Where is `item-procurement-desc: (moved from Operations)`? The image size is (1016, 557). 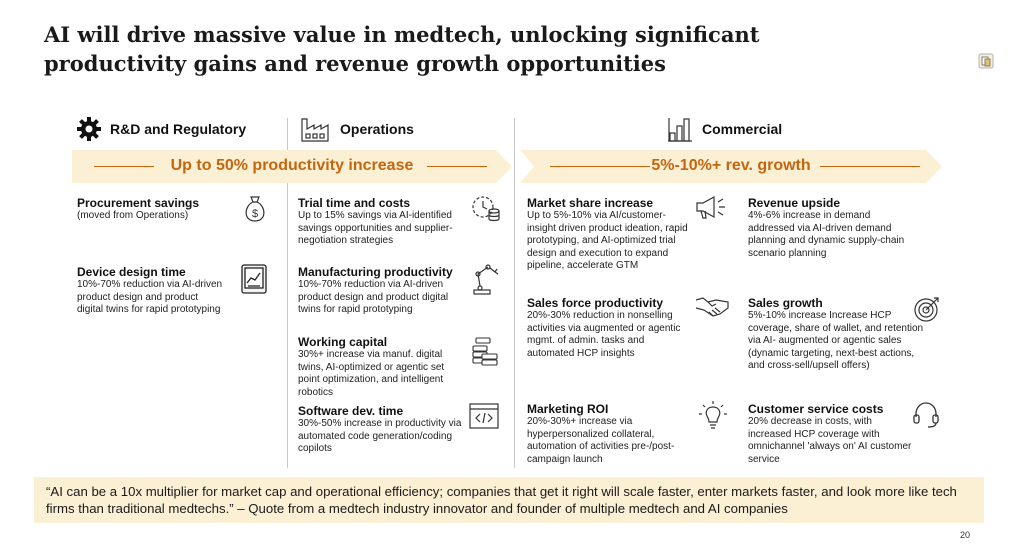
item-procurement-desc: (moved from Operations) is located at coordinates (133, 215).